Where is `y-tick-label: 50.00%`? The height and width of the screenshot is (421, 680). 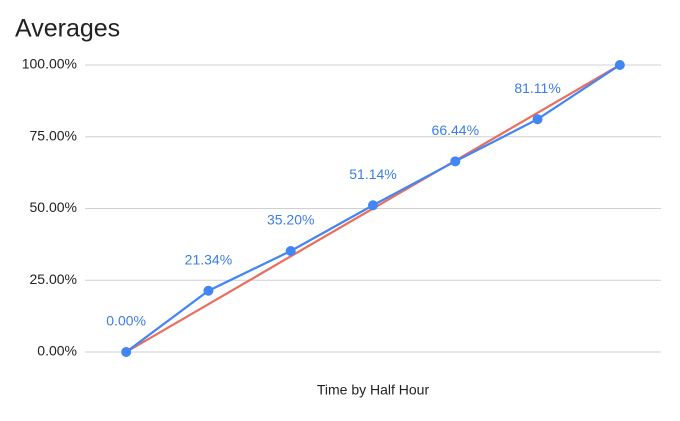
y-tick-label: 50.00% is located at coordinates (53, 207).